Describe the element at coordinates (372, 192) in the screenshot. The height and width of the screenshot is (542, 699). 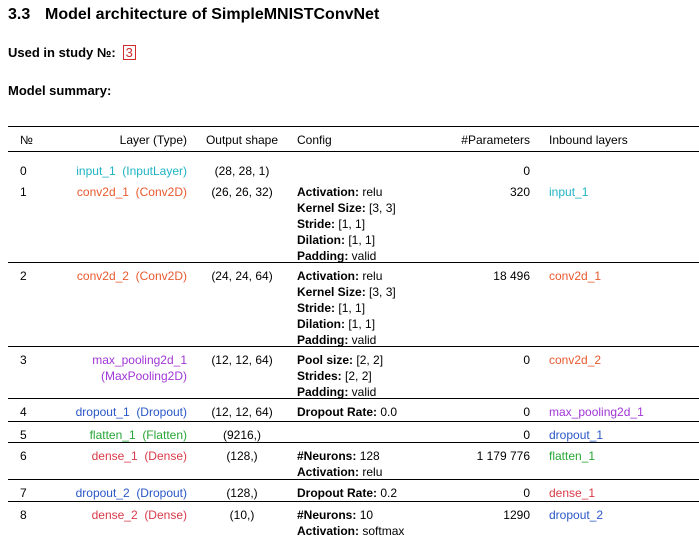
I see `config-value: relu` at that location.